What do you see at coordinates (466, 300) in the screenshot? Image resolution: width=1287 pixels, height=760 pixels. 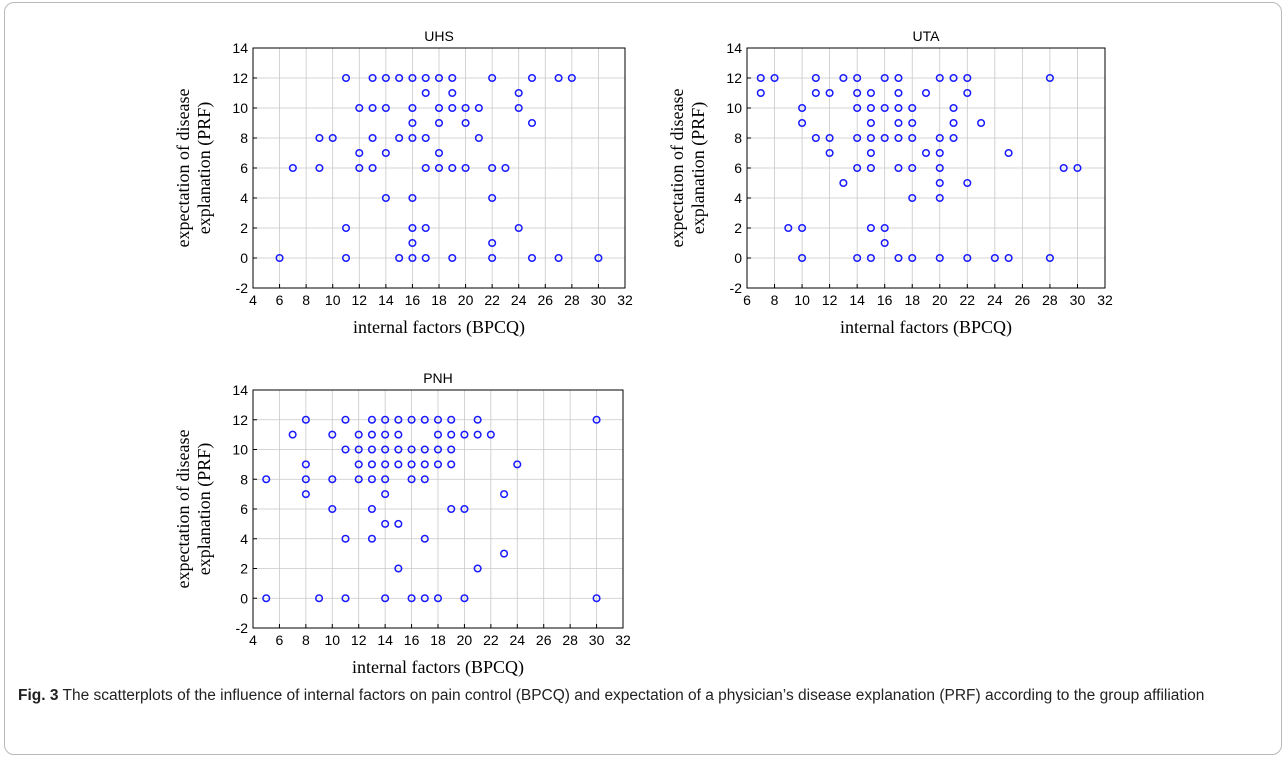 I see `x-tick-label: 20` at bounding box center [466, 300].